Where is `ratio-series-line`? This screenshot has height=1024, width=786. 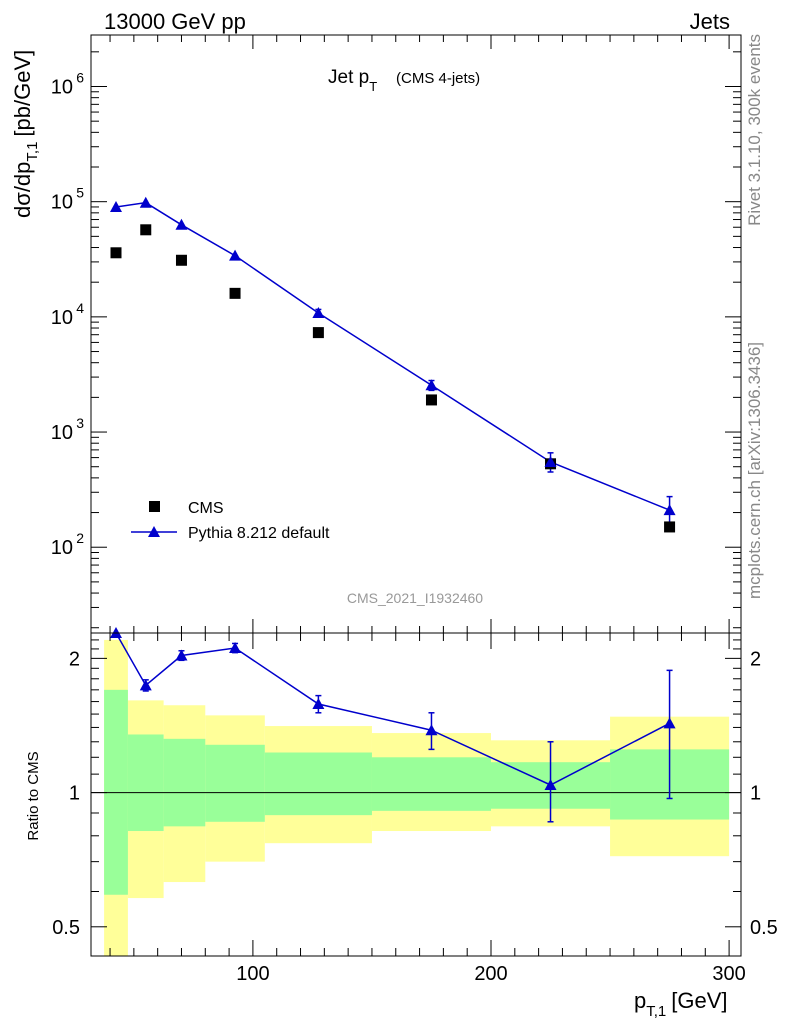
ratio-series-line is located at coordinates (392, 709).